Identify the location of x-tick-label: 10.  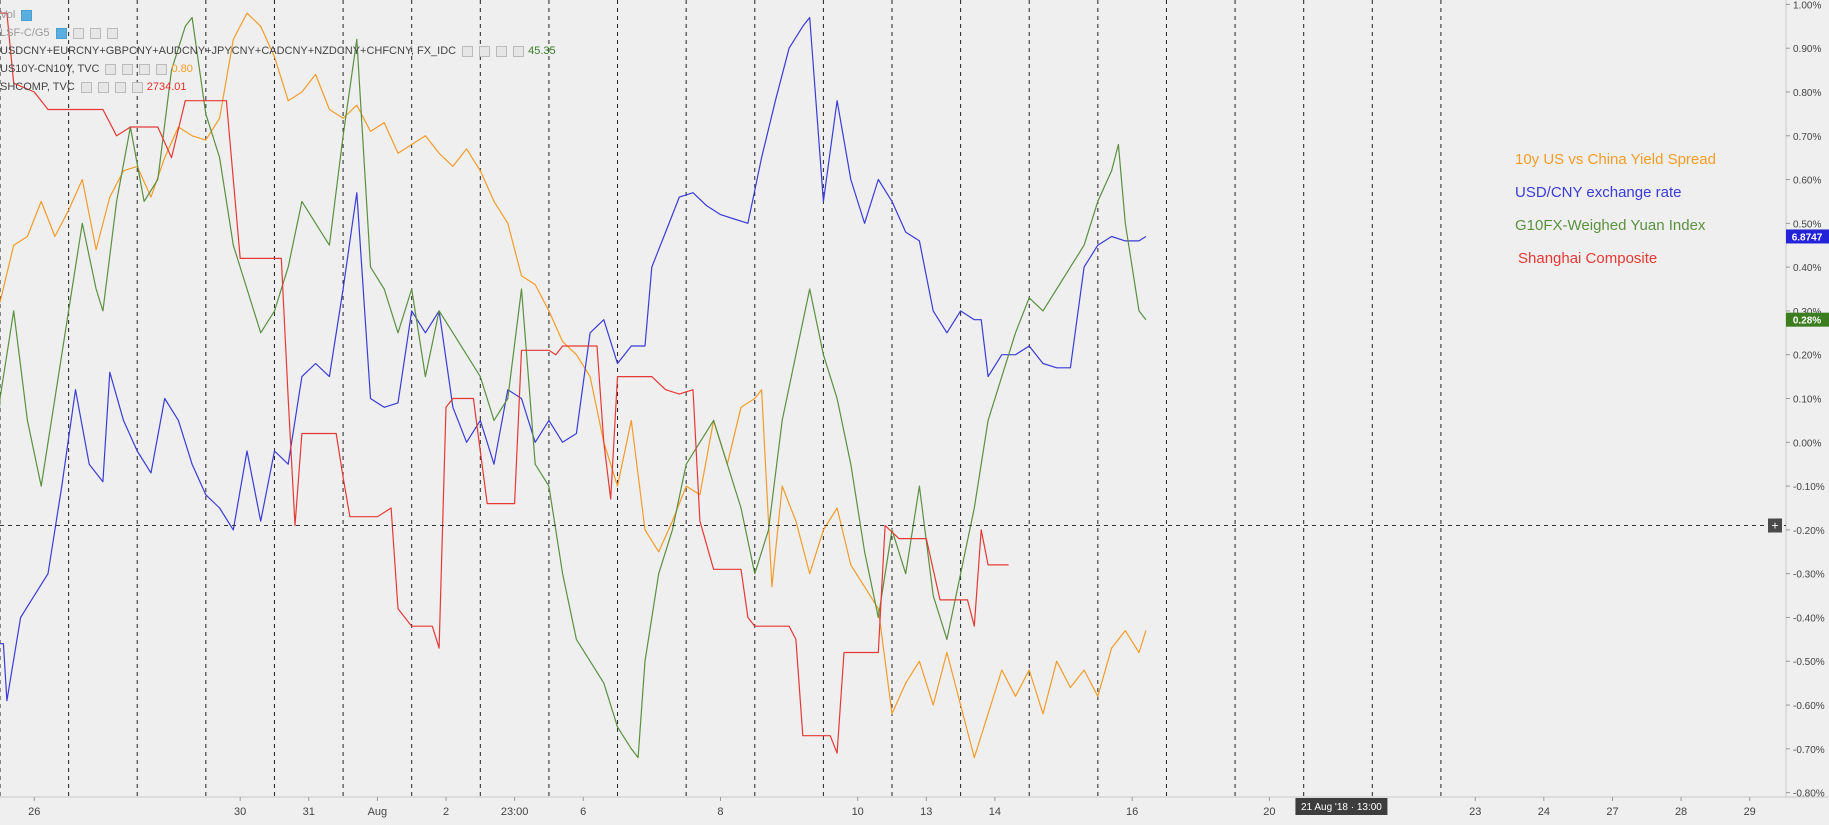
(858, 812).